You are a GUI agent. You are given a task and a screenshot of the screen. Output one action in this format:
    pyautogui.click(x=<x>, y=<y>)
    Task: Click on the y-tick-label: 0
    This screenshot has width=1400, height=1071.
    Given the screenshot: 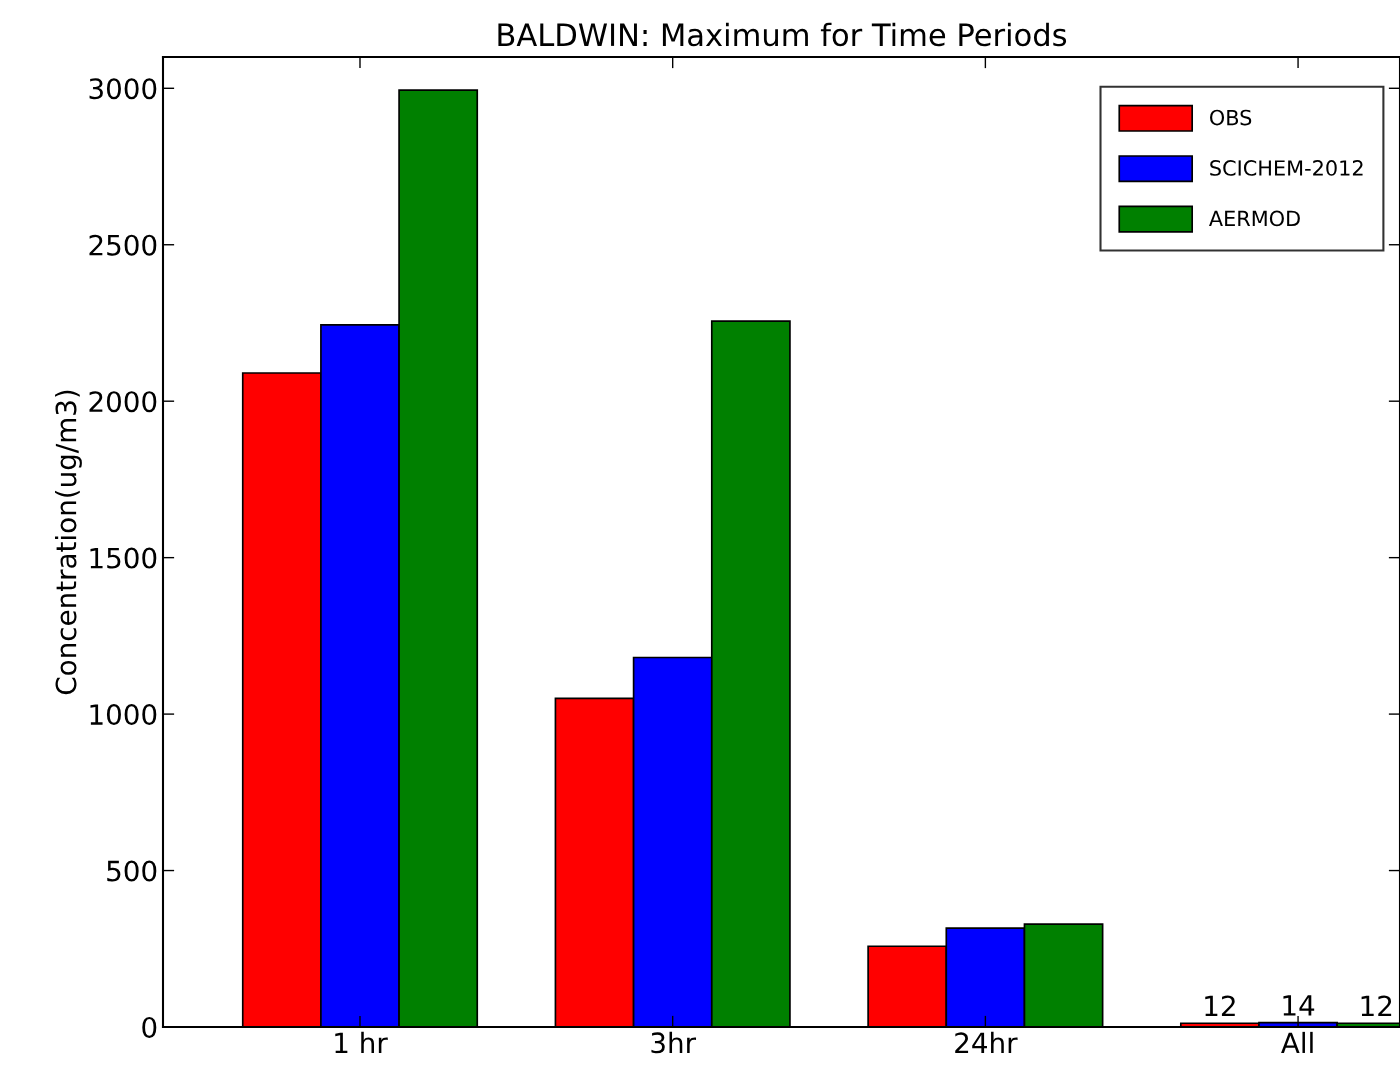 What is the action you would take?
    pyautogui.click(x=149, y=1027)
    